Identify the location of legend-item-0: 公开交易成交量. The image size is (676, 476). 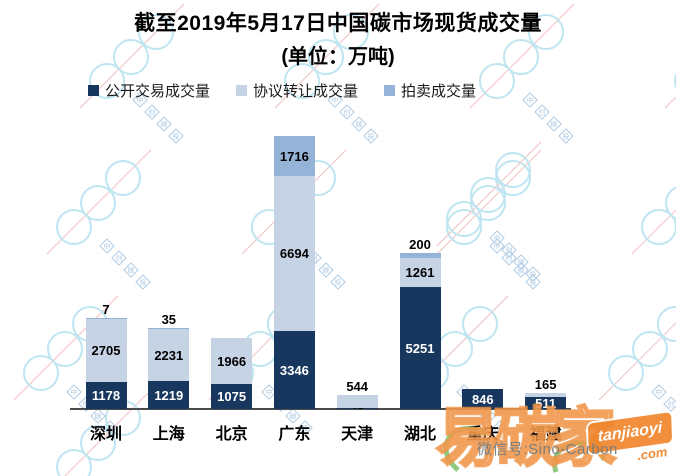
(149, 90).